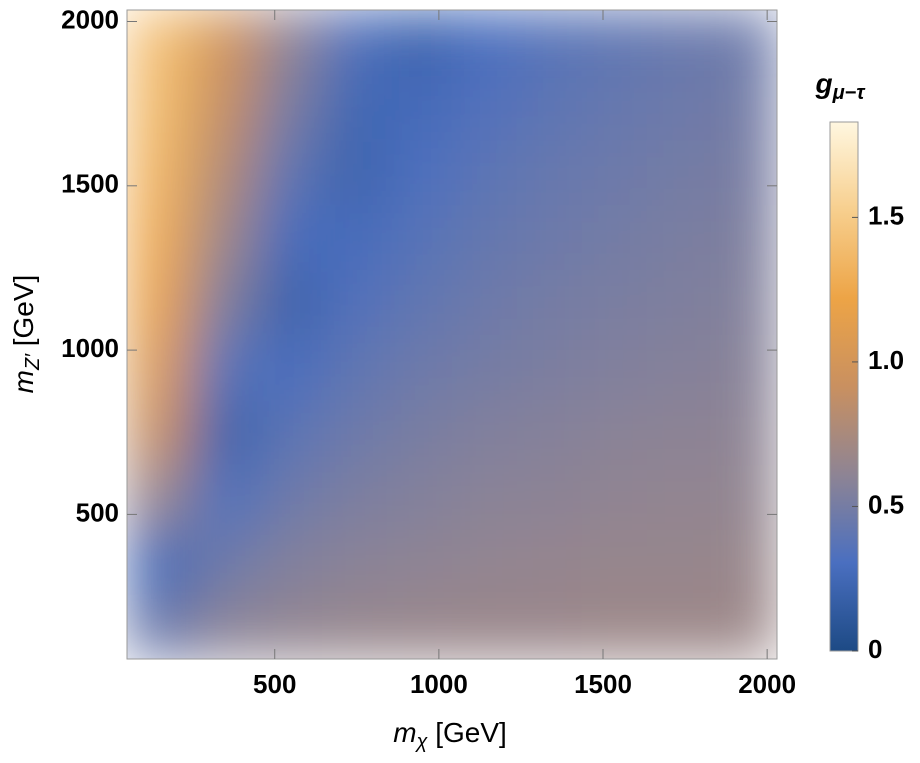 Image resolution: width=920 pixels, height=763 pixels. What do you see at coordinates (875, 649) in the screenshot?
I see `colorbar-tick-label: 0` at bounding box center [875, 649].